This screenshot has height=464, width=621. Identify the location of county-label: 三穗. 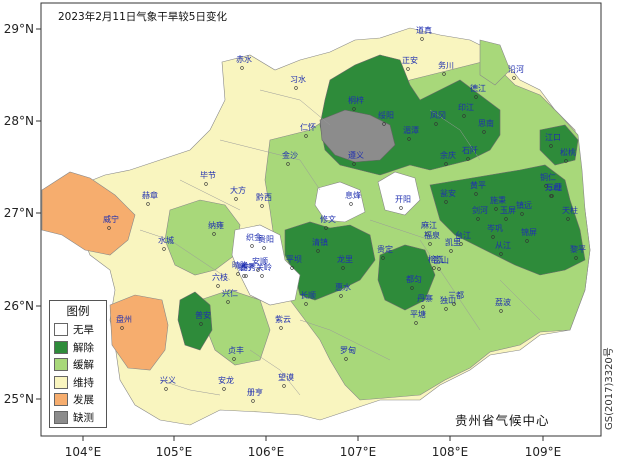
(554, 187).